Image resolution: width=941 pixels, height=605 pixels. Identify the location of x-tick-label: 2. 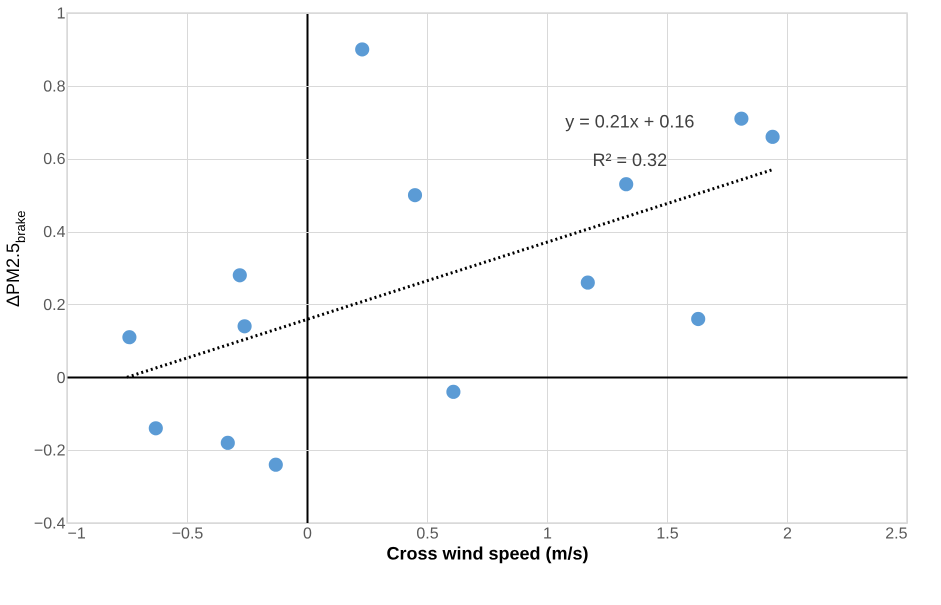
(787, 534).